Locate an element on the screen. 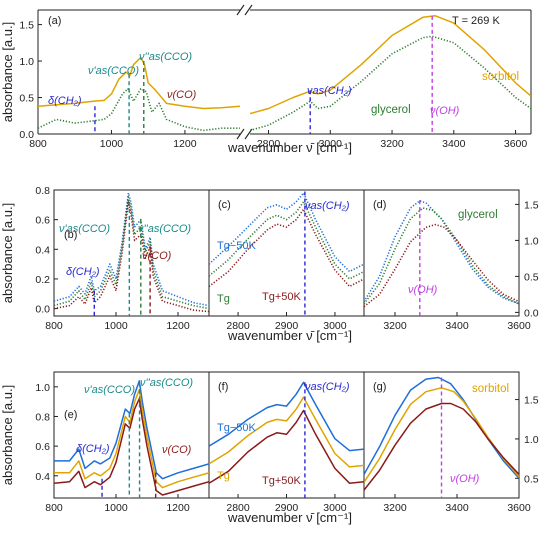 This screenshot has width=550, height=550. panel-label-g: (g) is located at coordinates (379, 387).